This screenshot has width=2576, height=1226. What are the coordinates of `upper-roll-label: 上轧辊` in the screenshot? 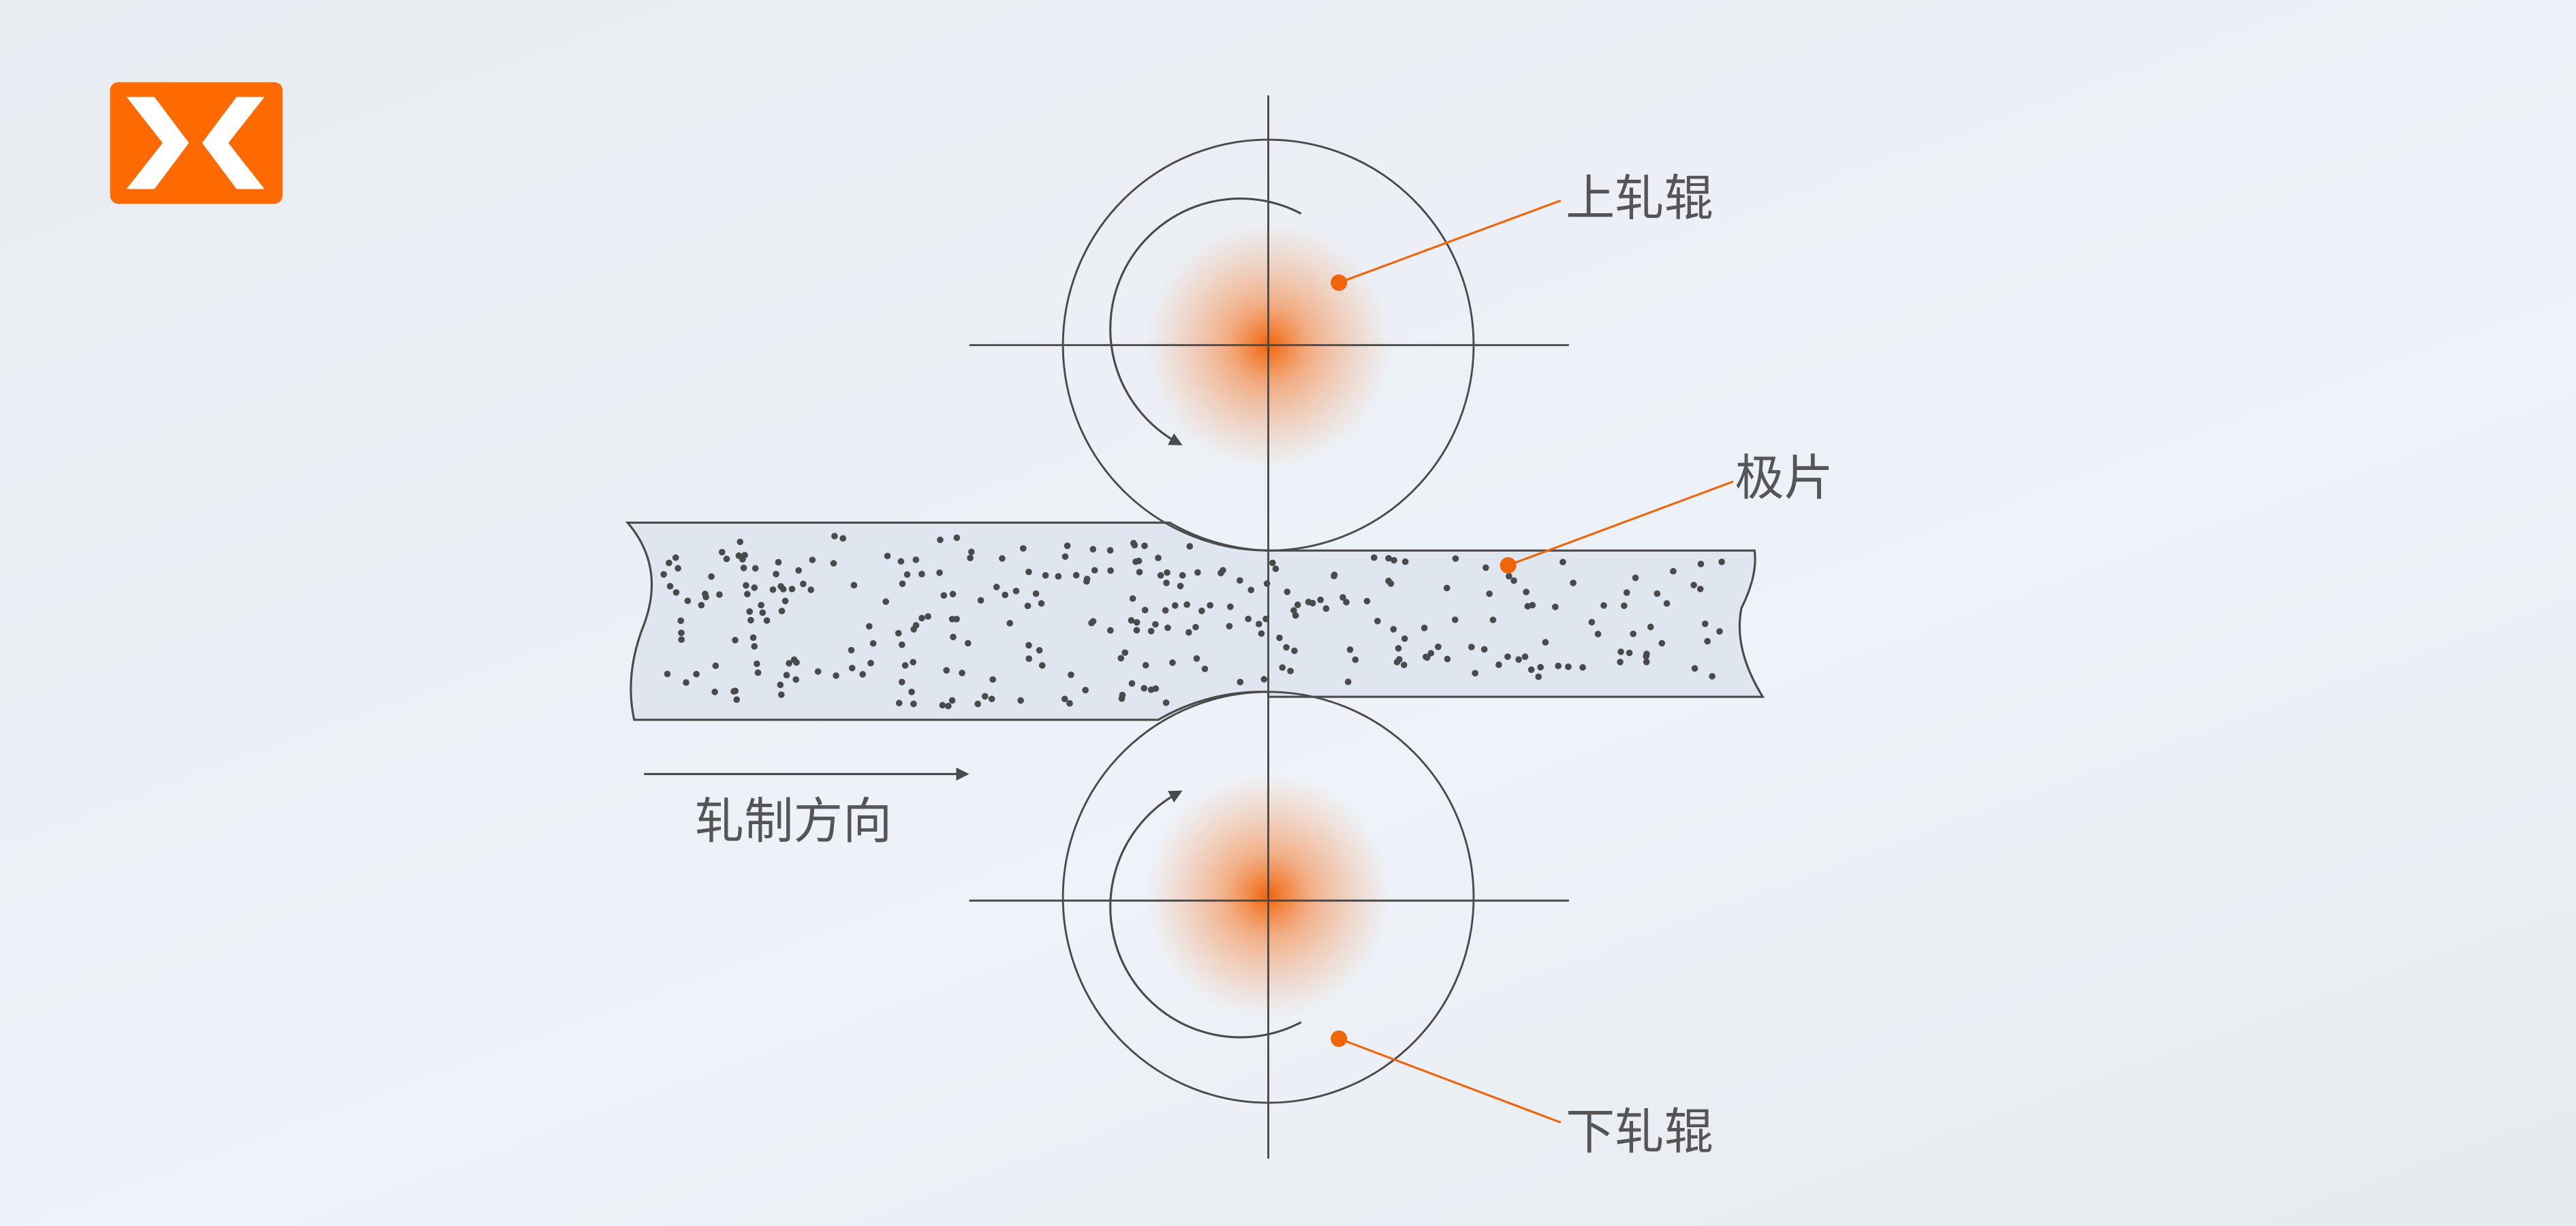 It's located at (1640, 198).